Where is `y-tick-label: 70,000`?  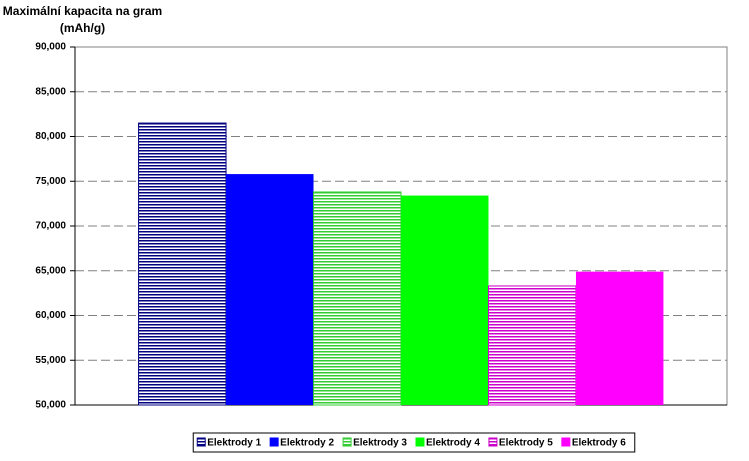 y-tick-label: 70,000 is located at coordinates (50, 226).